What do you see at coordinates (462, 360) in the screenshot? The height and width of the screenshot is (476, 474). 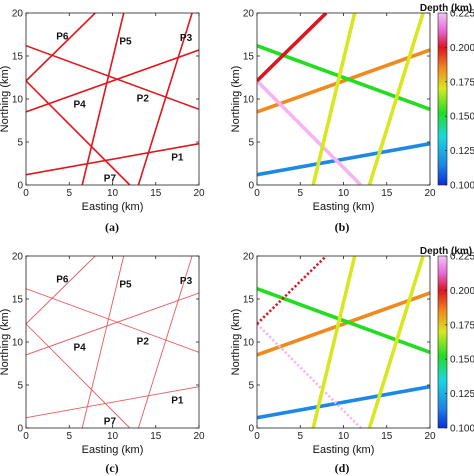 I see `colorbar-tick-label: 0.150` at bounding box center [462, 360].